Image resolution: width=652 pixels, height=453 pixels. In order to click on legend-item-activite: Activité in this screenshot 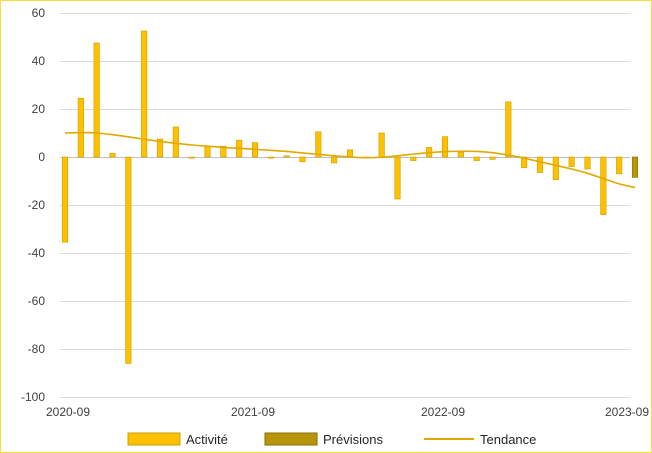, I will do `click(177, 439)`.